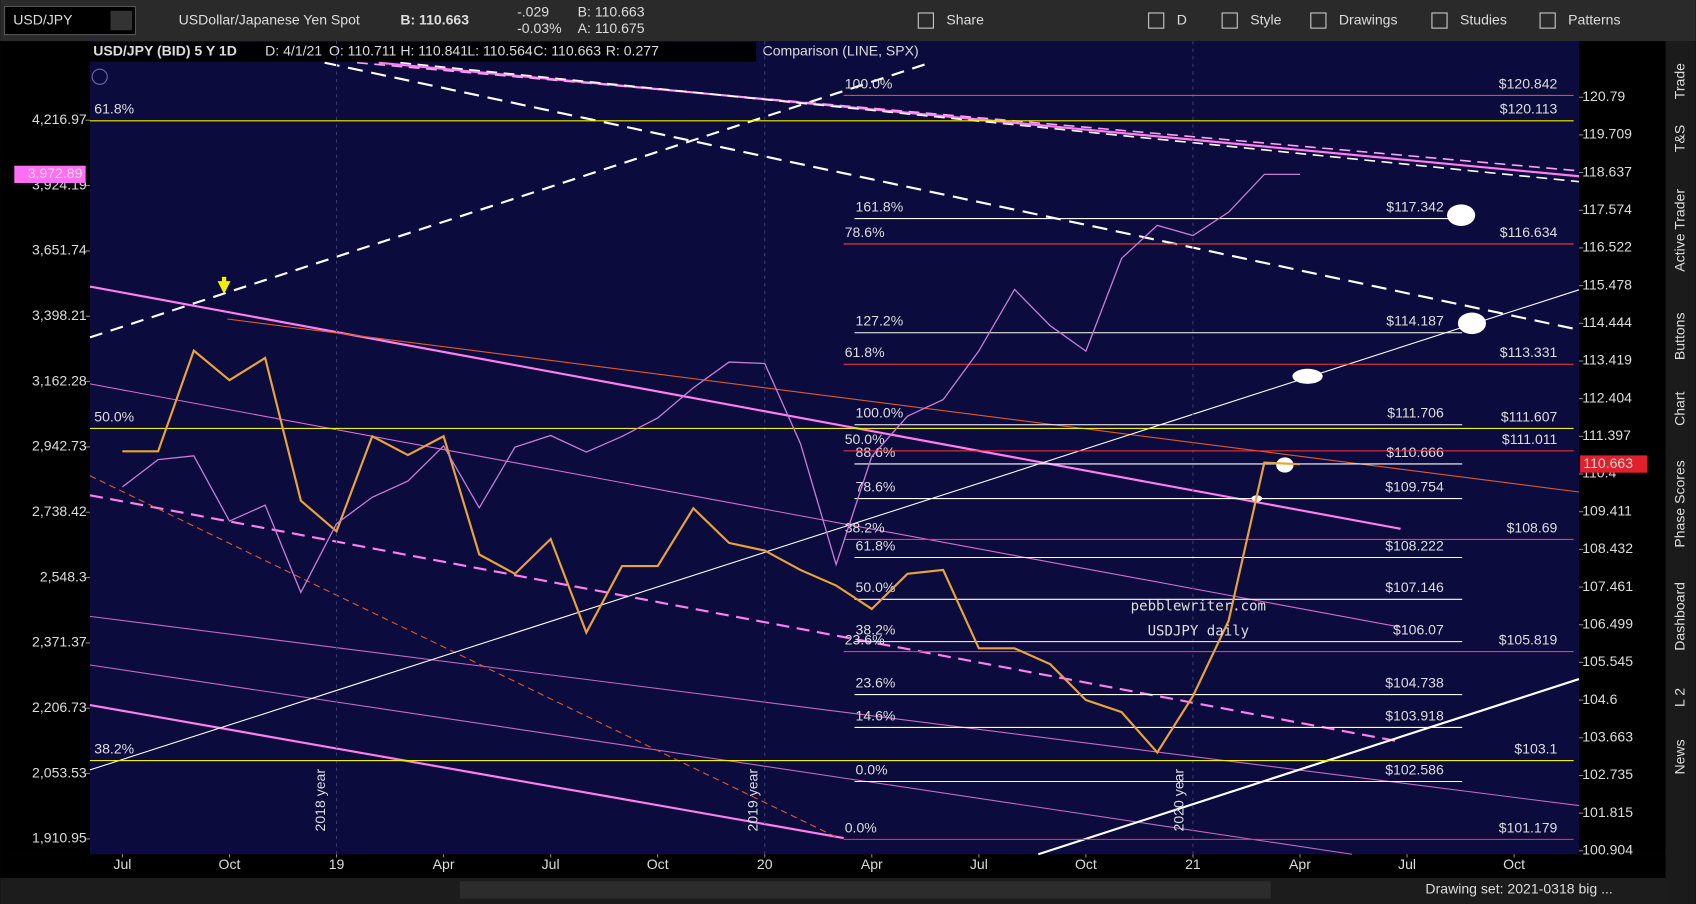  Describe the element at coordinates (1679, 138) in the screenshot. I see `side-tab: T&S` at that location.